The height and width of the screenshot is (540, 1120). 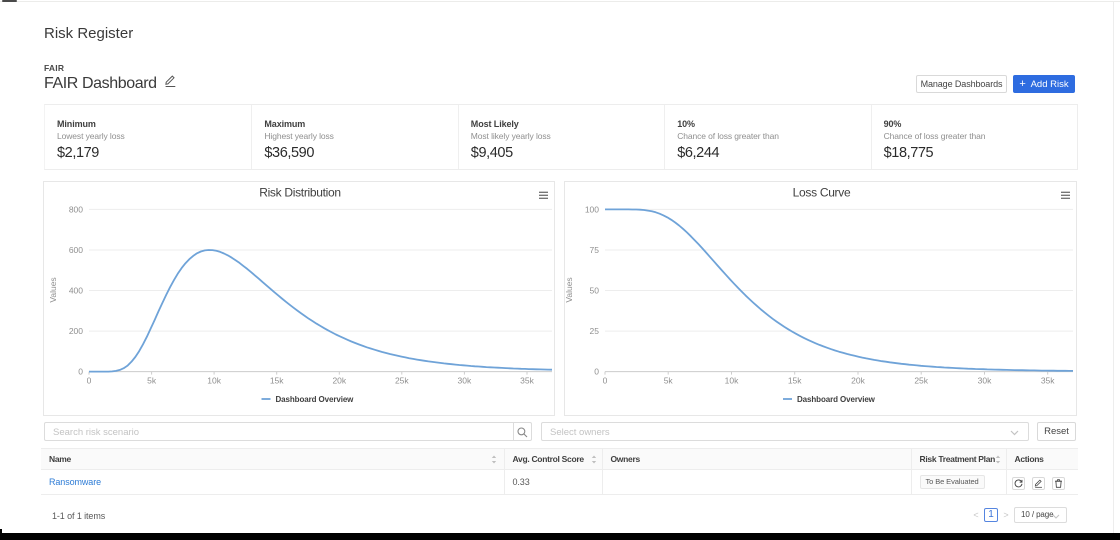 I want to click on svg-text: 75, so click(x=595, y=250).